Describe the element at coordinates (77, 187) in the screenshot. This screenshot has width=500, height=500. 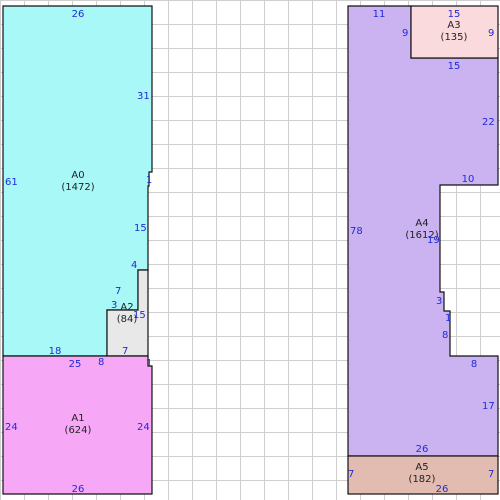
I see `region-a0-area: (1472)` at that location.